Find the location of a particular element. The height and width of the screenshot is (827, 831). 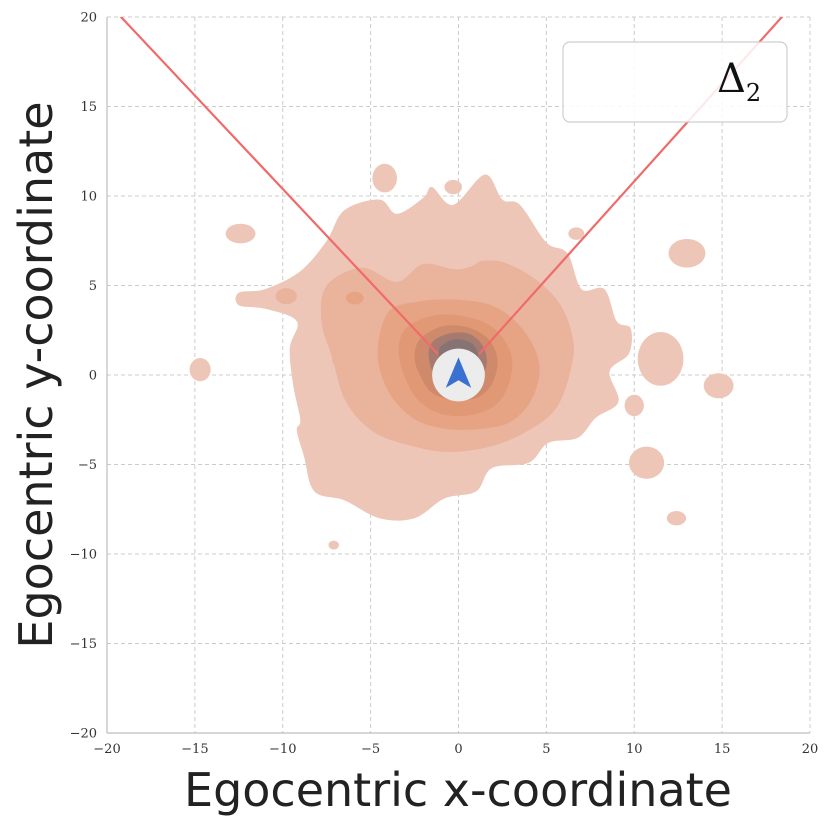

y-tick-label: 10 is located at coordinates (88, 197).